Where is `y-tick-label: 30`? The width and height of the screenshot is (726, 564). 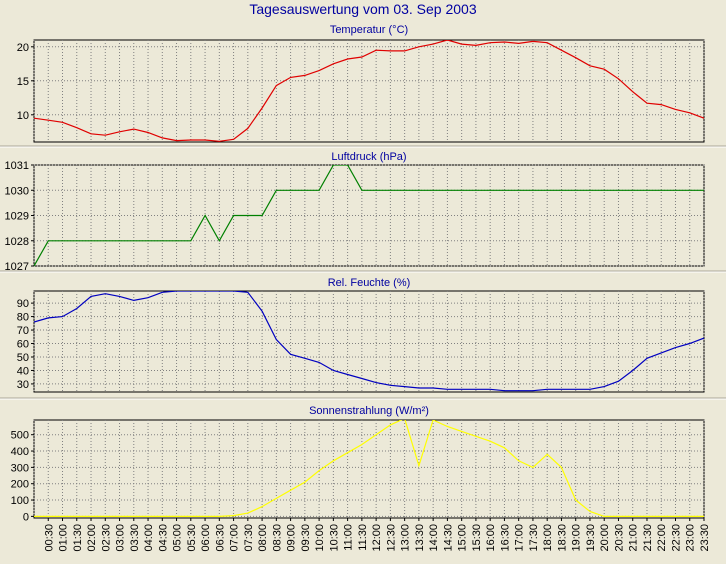
y-tick-label: 30 is located at coordinates (23, 385).